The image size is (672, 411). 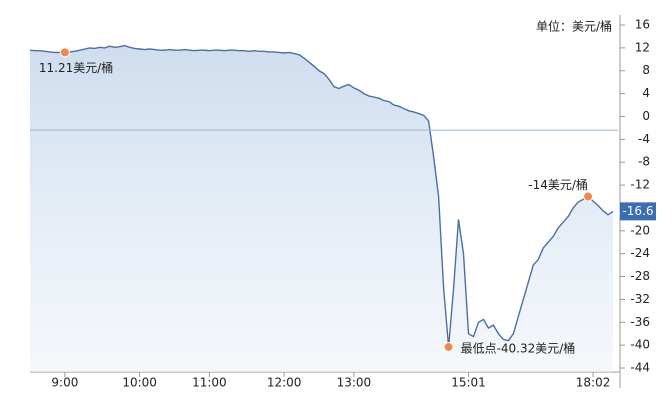 I want to click on y-tick-label: 8, so click(x=646, y=70).